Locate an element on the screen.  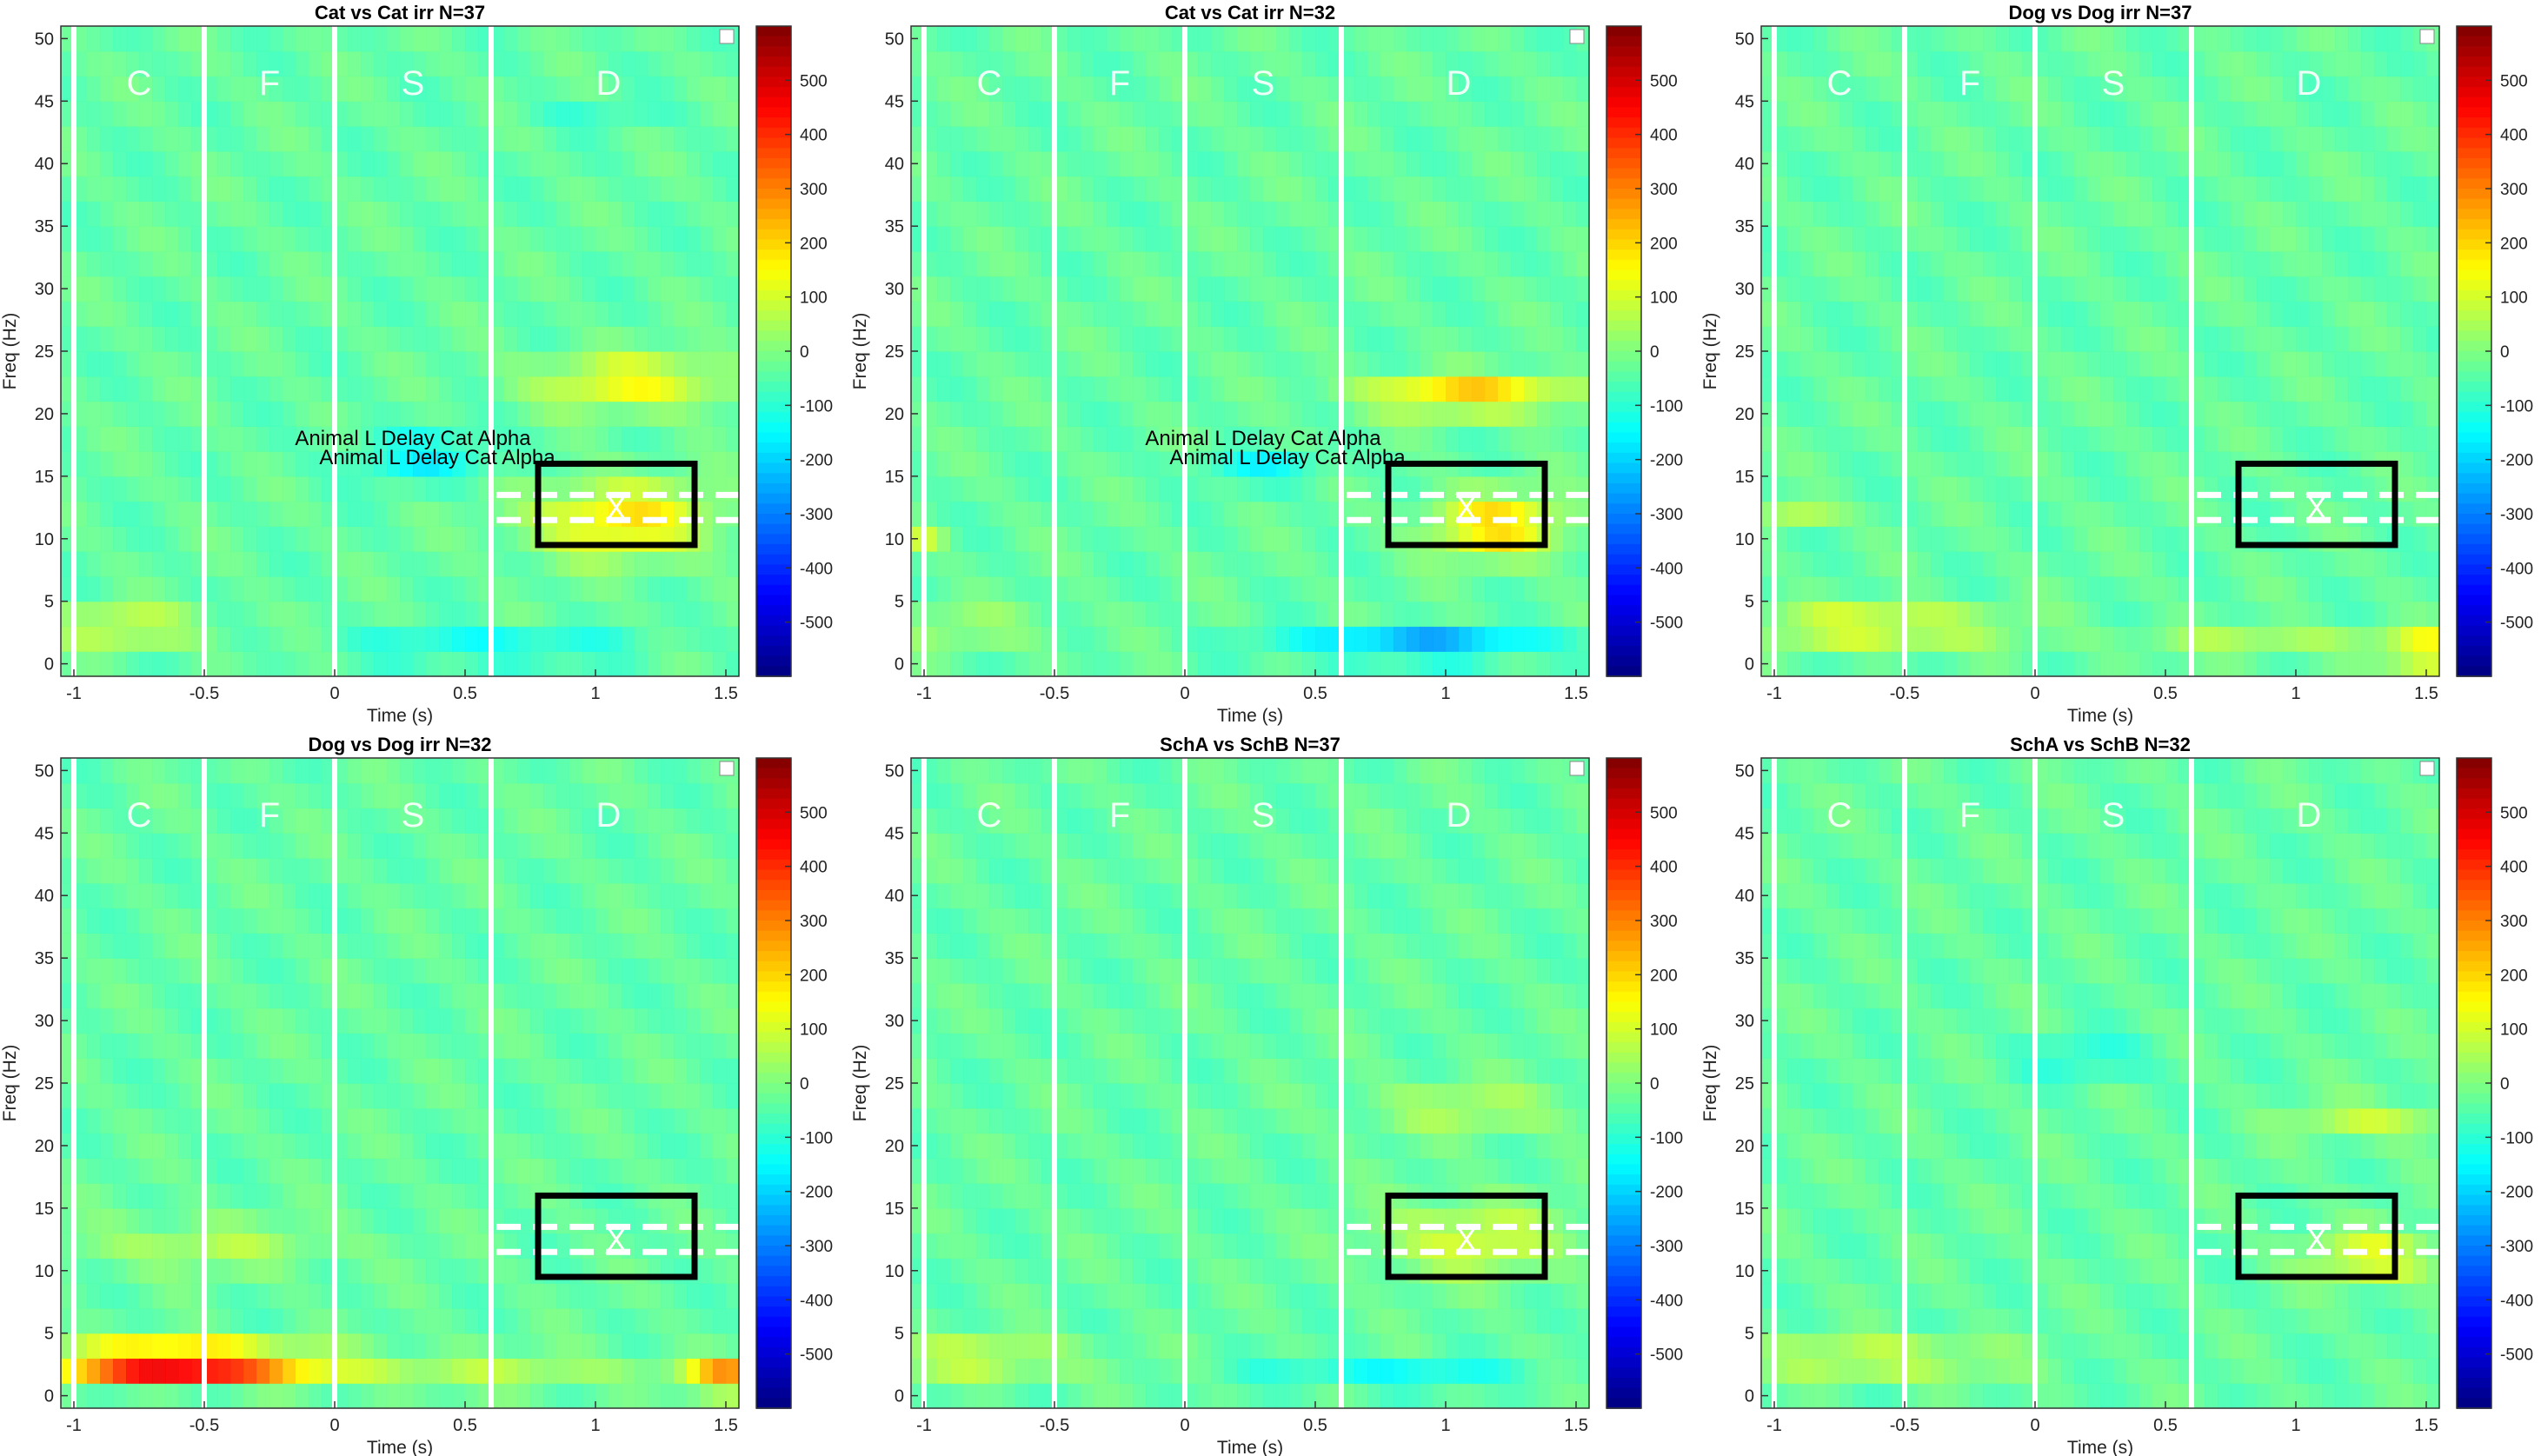
phase-label: C is located at coordinates (1840, 83).